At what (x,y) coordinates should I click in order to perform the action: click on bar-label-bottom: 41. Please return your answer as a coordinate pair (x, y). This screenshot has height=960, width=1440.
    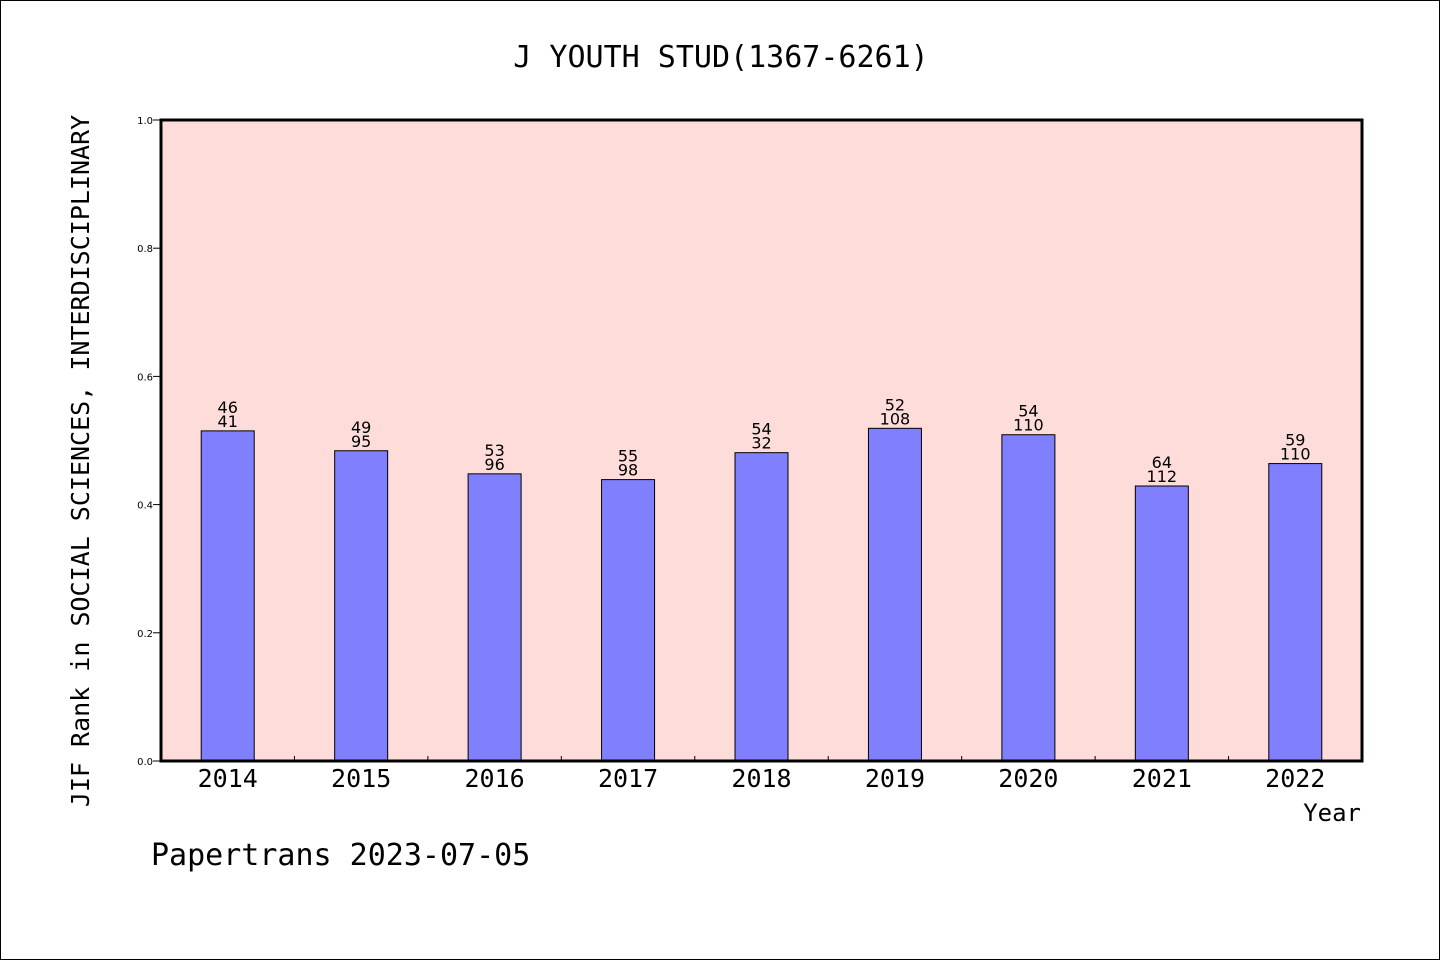
    Looking at the image, I should click on (228, 421).